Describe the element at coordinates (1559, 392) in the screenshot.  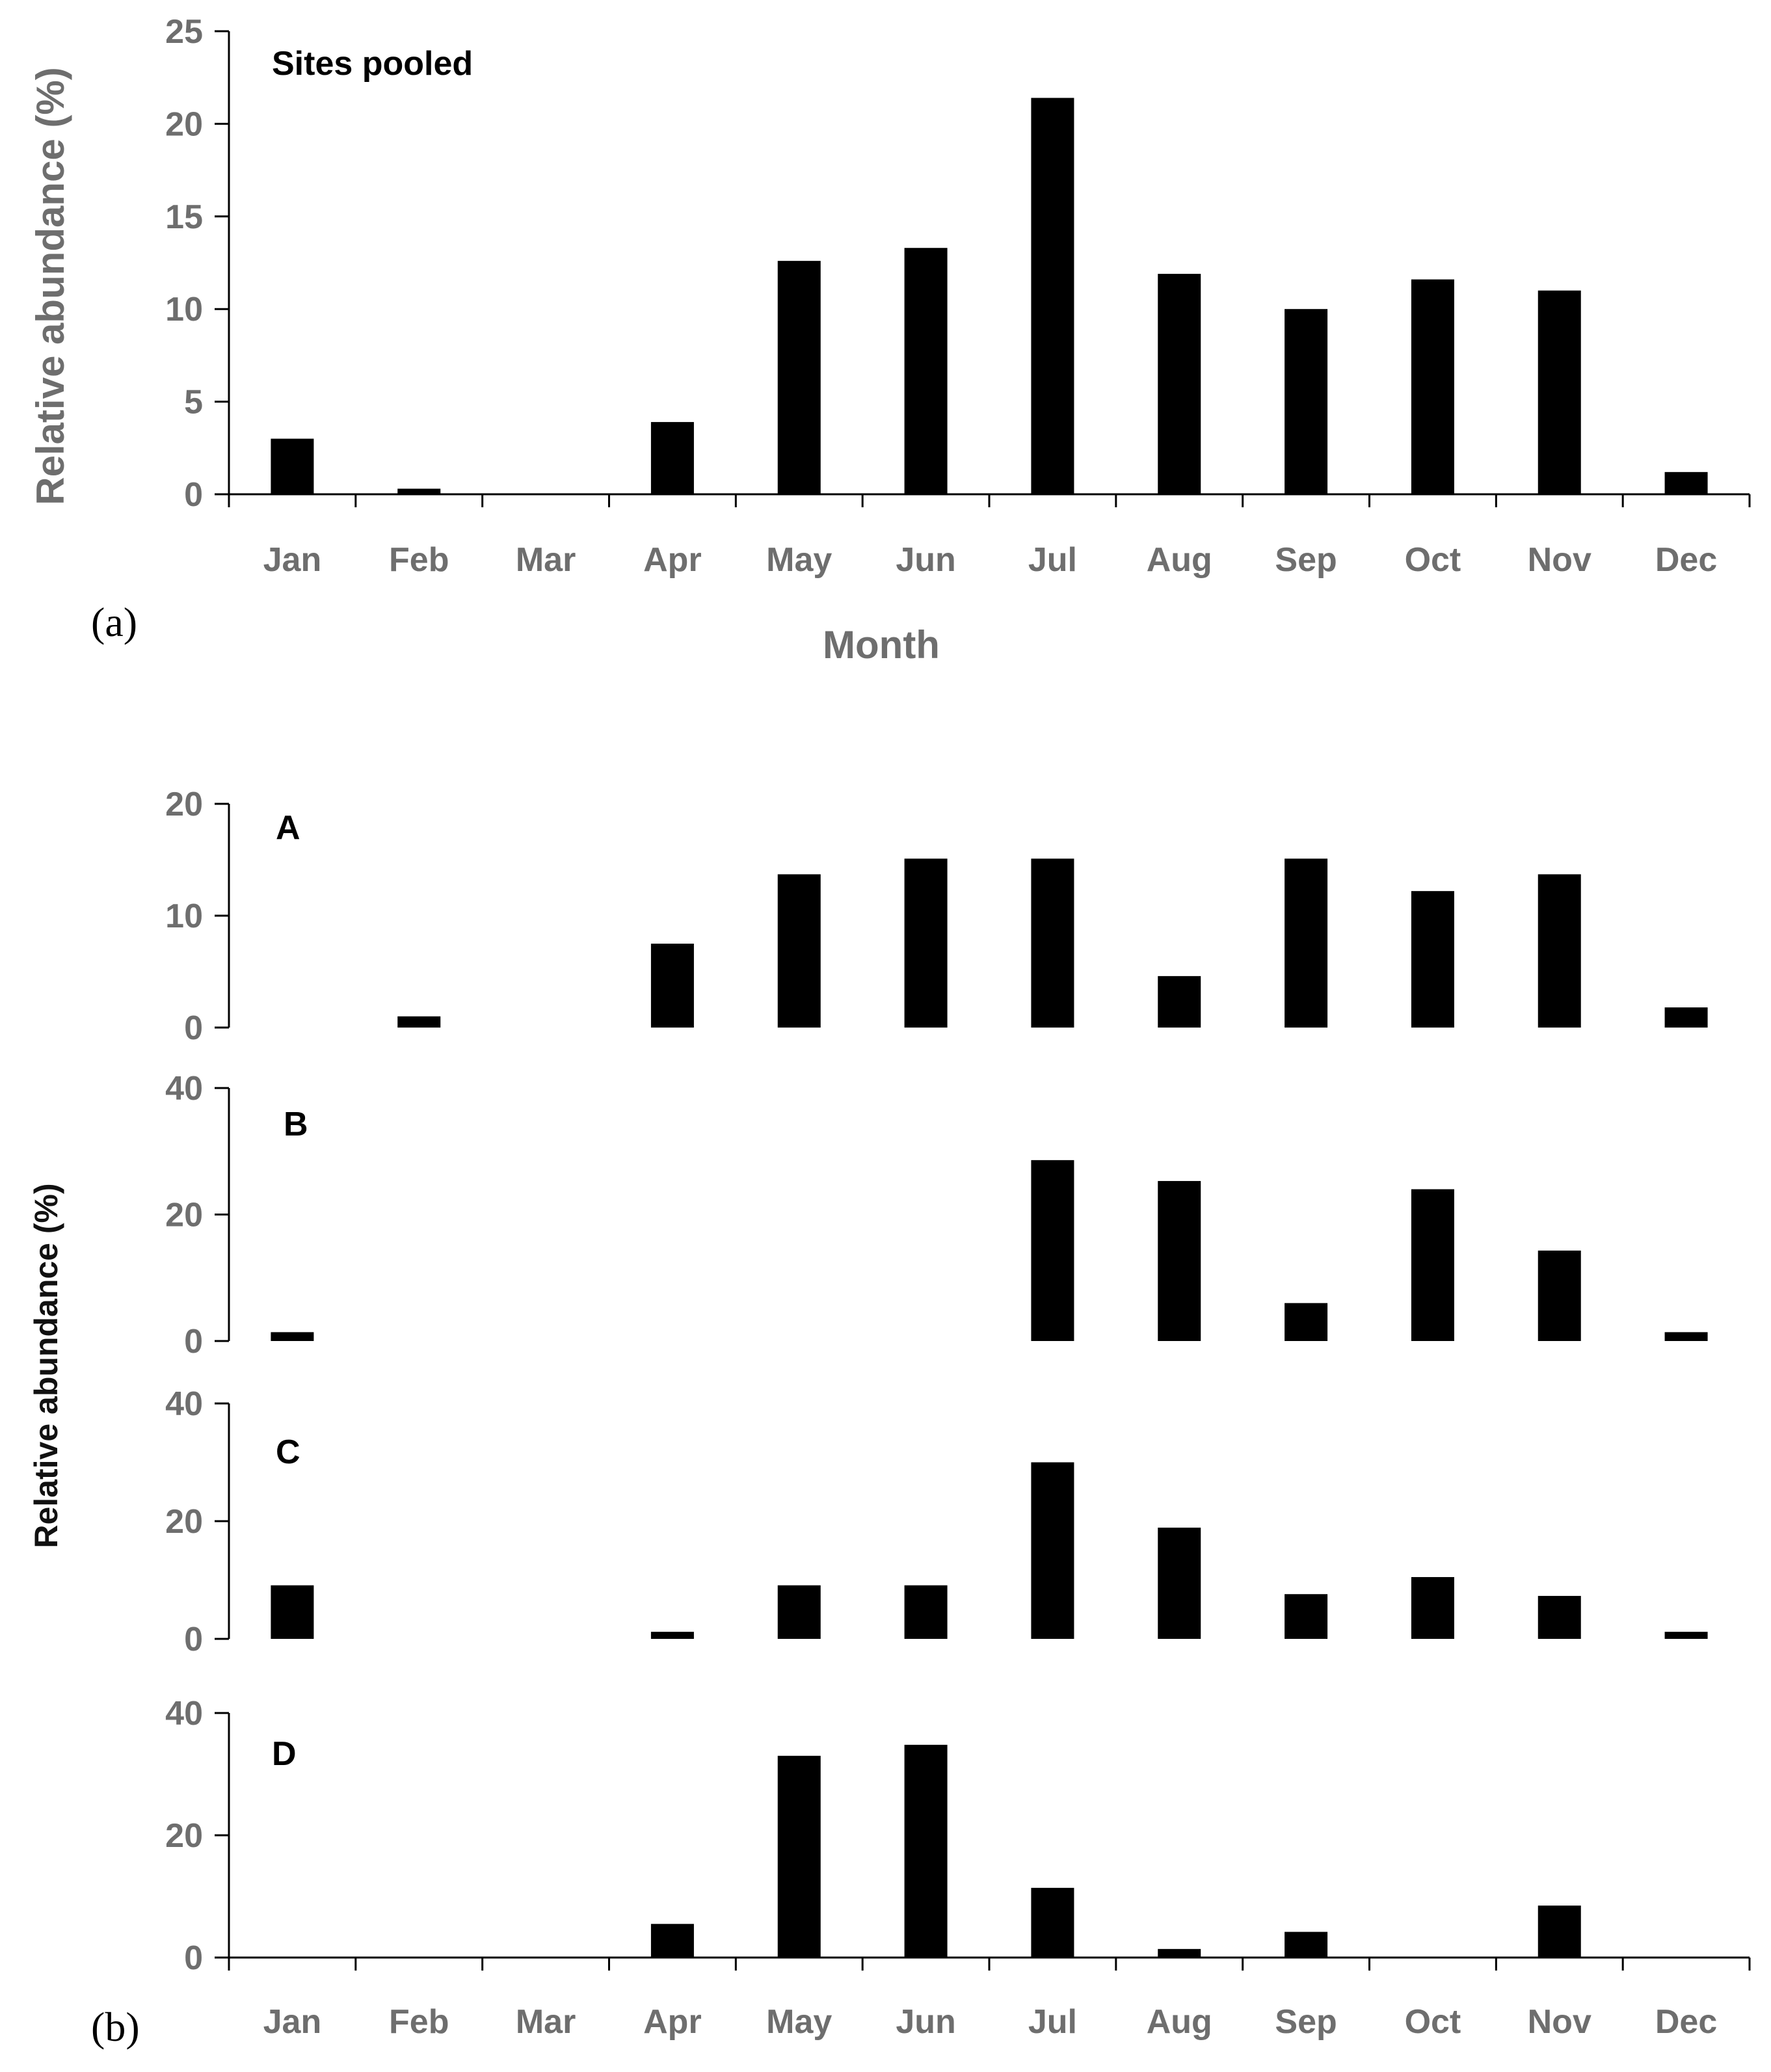
I see `chart-a-bar-nov` at that location.